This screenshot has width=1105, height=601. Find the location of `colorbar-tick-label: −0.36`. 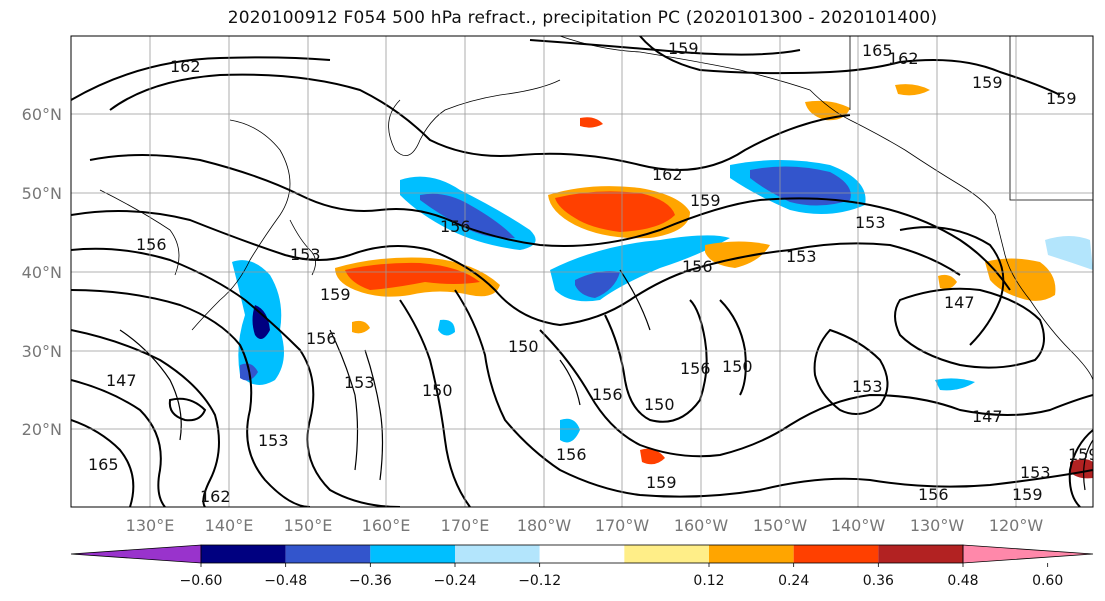

colorbar-tick-label: −0.36 is located at coordinates (370, 581).